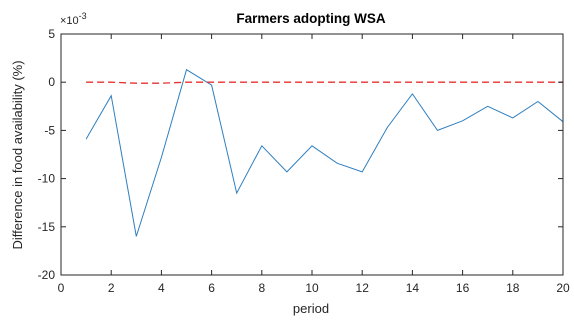  Describe the element at coordinates (563, 288) in the screenshot. I see `x-tick-label: 20` at that location.